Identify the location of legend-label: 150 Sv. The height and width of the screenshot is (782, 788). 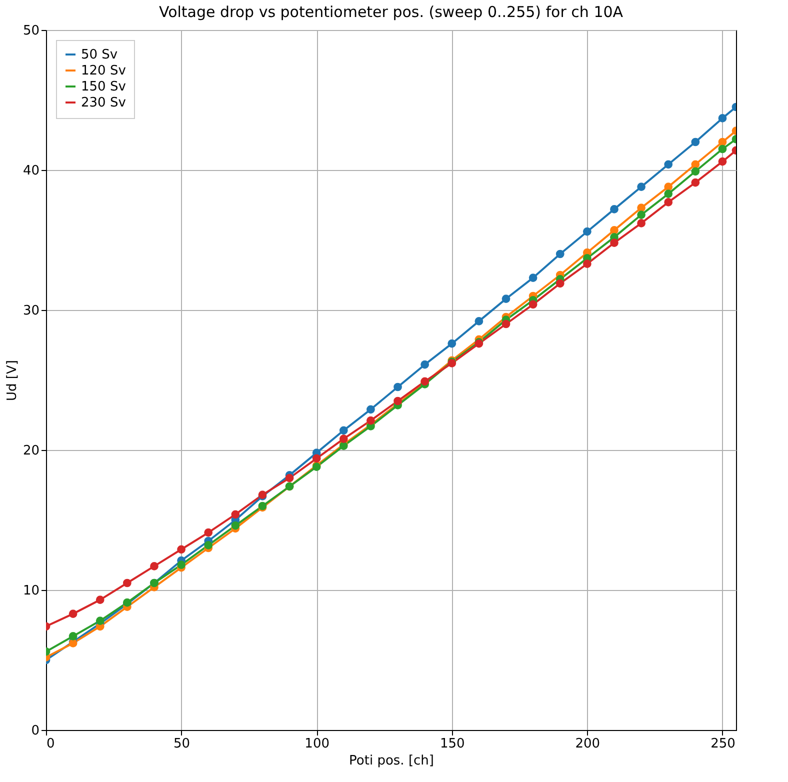
(103, 87).